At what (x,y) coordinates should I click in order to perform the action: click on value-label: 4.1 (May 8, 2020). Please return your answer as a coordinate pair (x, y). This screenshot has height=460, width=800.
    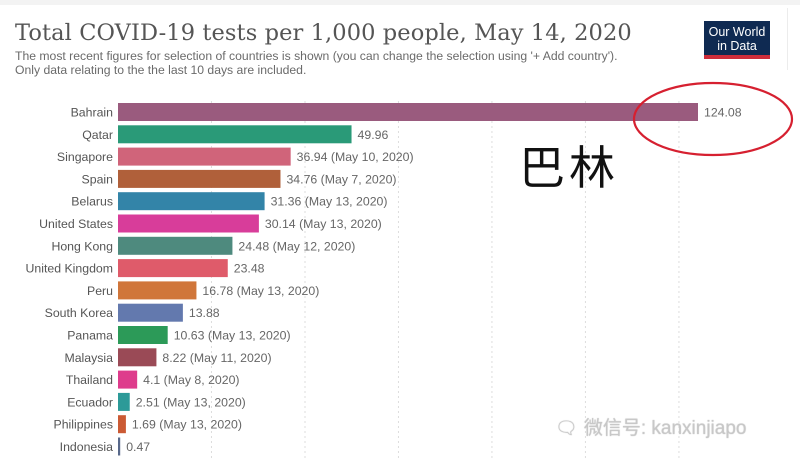
    Looking at the image, I should click on (191, 380).